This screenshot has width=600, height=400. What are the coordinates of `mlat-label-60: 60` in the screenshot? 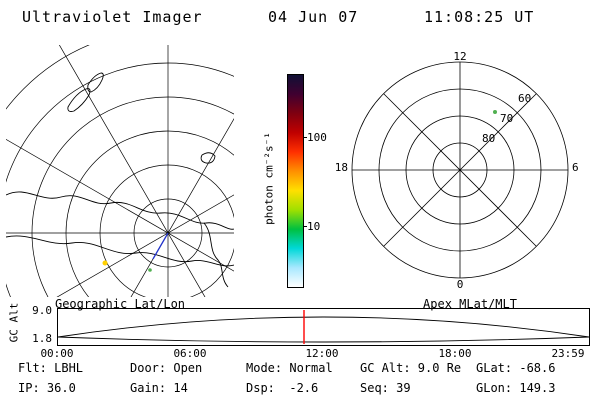 It's located at (525, 98).